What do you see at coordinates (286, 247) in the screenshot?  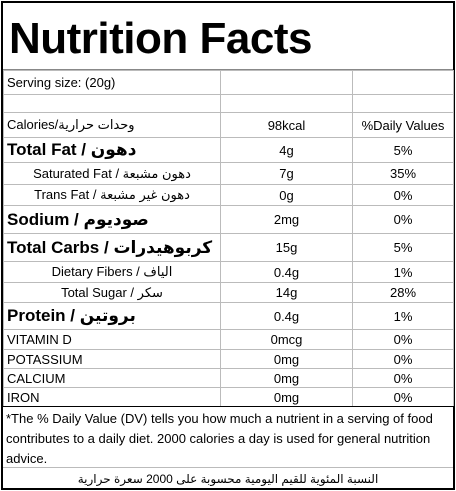 I see `row-amount: 15g` at bounding box center [286, 247].